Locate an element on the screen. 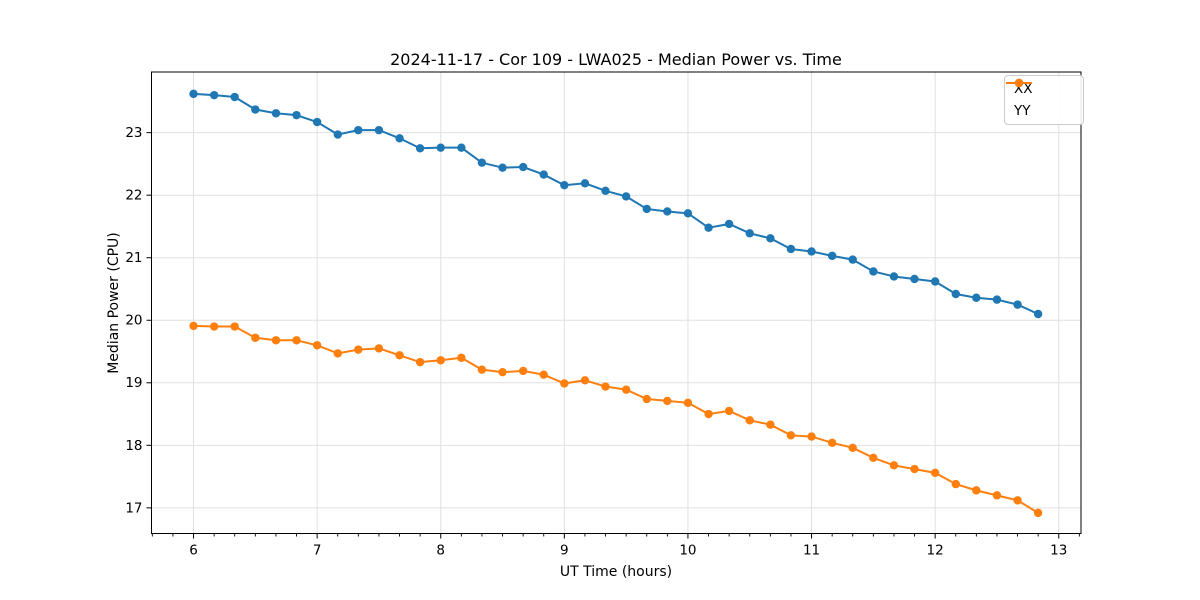  y-tick-label: 19 is located at coordinates (133, 383).